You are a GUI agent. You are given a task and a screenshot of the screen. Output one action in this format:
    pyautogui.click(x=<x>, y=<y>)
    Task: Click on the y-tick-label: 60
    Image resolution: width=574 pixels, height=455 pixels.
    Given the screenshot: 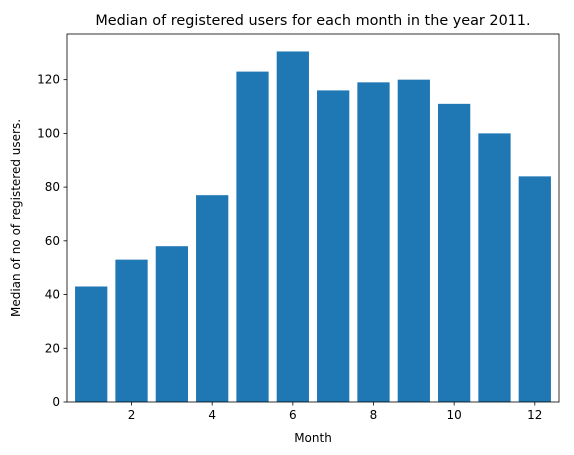 What is the action you would take?
    pyautogui.click(x=52, y=241)
    